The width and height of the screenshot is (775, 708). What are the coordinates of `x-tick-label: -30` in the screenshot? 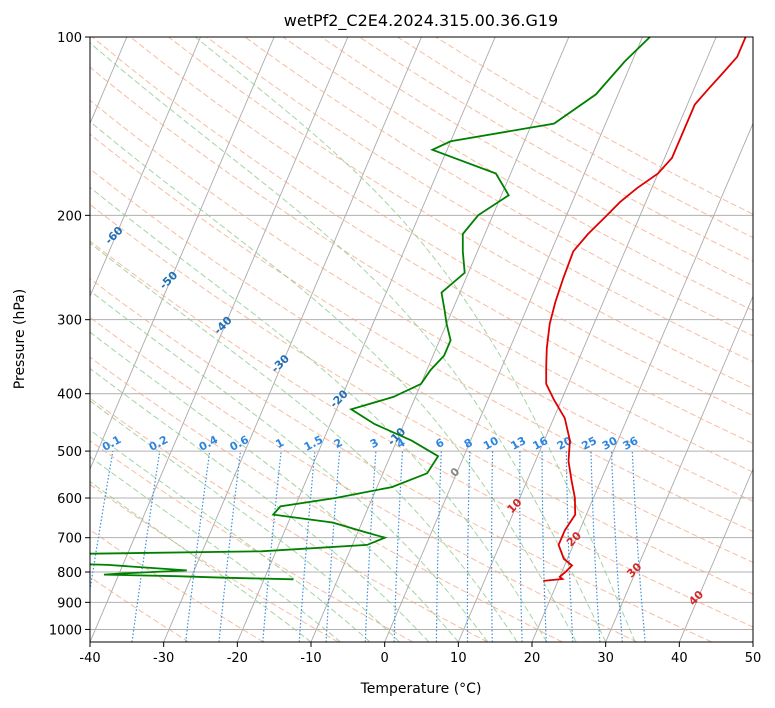 It's located at (163, 658).